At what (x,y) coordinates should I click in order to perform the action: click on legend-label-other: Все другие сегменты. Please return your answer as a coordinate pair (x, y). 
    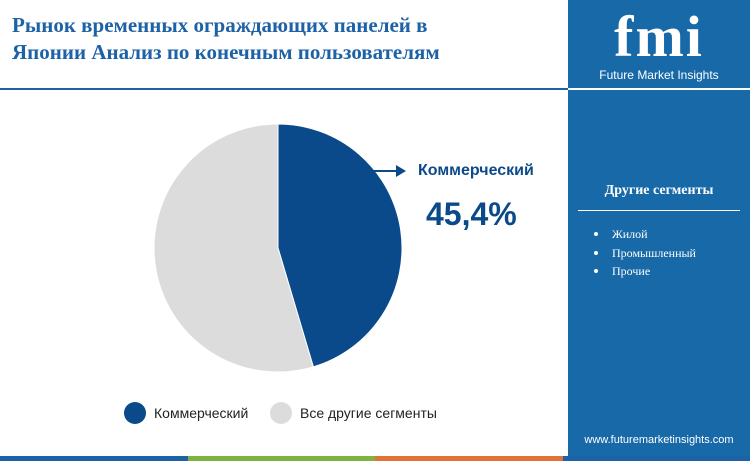
    Looking at the image, I should click on (368, 413).